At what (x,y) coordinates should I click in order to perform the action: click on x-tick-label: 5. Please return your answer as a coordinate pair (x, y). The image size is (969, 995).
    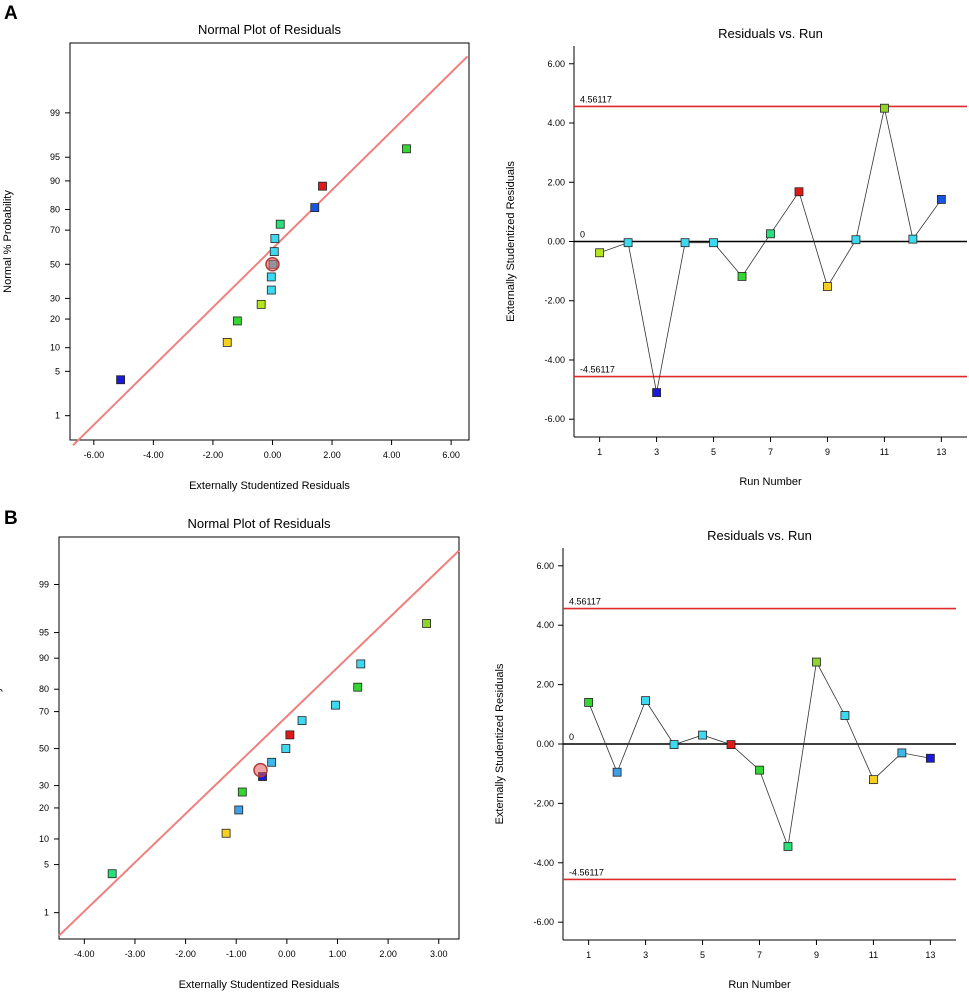
    Looking at the image, I should click on (713, 452).